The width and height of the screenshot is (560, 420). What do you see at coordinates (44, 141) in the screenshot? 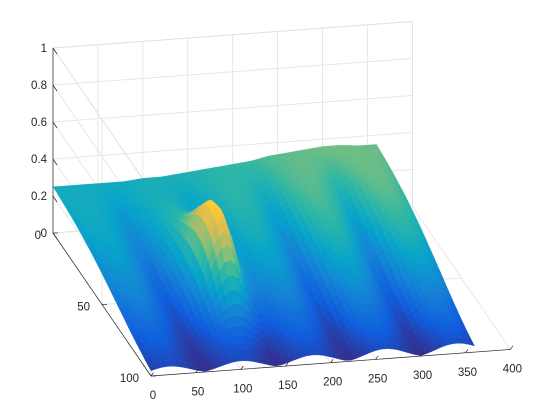
I see `z-axis-ticks: 0 0.2 0.4 0.6 0.8 1` at bounding box center [44, 141].